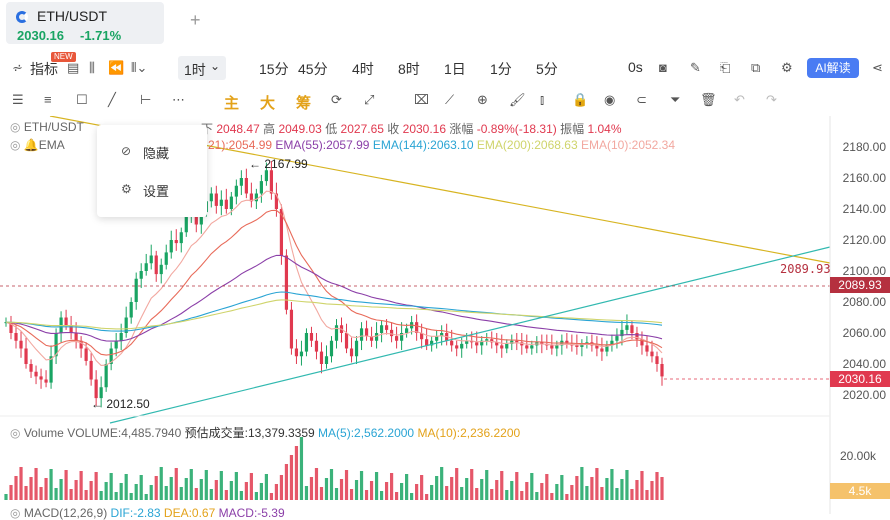 This screenshot has height=520, width=890. What do you see at coordinates (44, 69) in the screenshot?
I see `indicator-button: 指标` at bounding box center [44, 69].